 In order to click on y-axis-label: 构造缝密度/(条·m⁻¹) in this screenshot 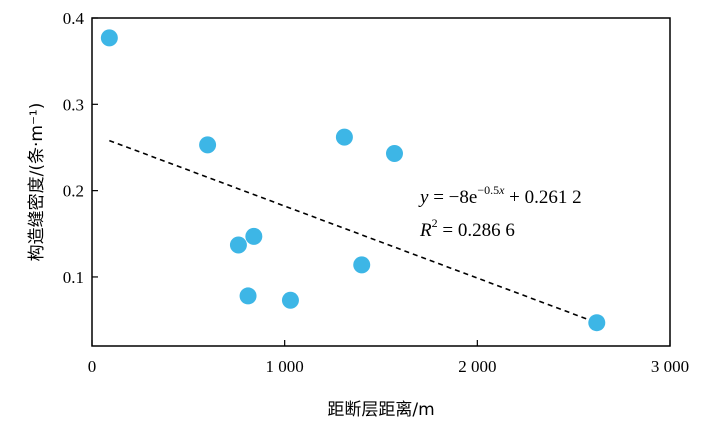, I will do `click(37, 182)`.